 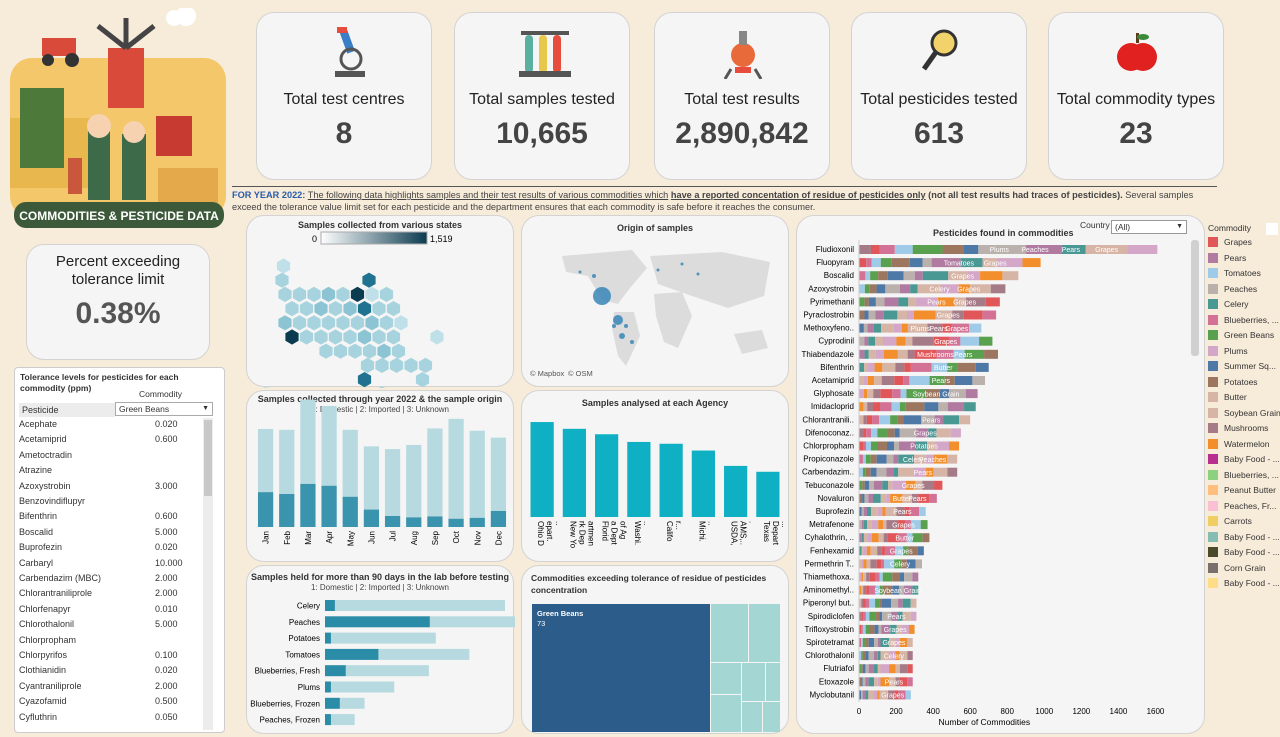 What do you see at coordinates (110, 516) in the screenshot?
I see `table-row: Bifenthrin 0.600` at bounding box center [110, 516].